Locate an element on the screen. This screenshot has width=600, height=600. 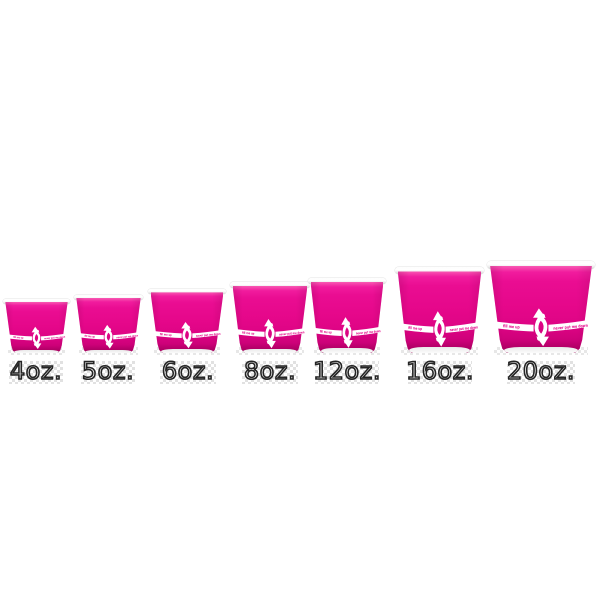
size-label-12oz: 12oz. is located at coordinates (346, 371).